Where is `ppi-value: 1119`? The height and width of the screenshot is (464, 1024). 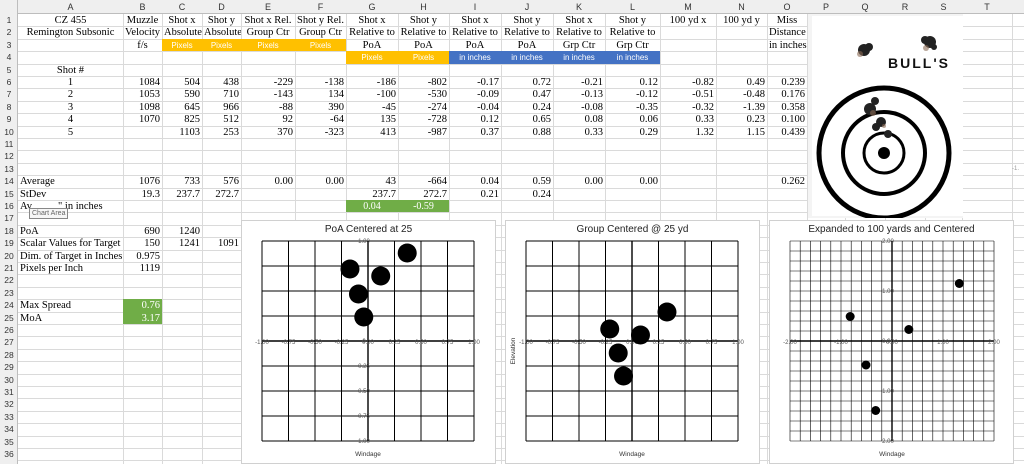
ppi-value: 1119 is located at coordinates (149, 268).